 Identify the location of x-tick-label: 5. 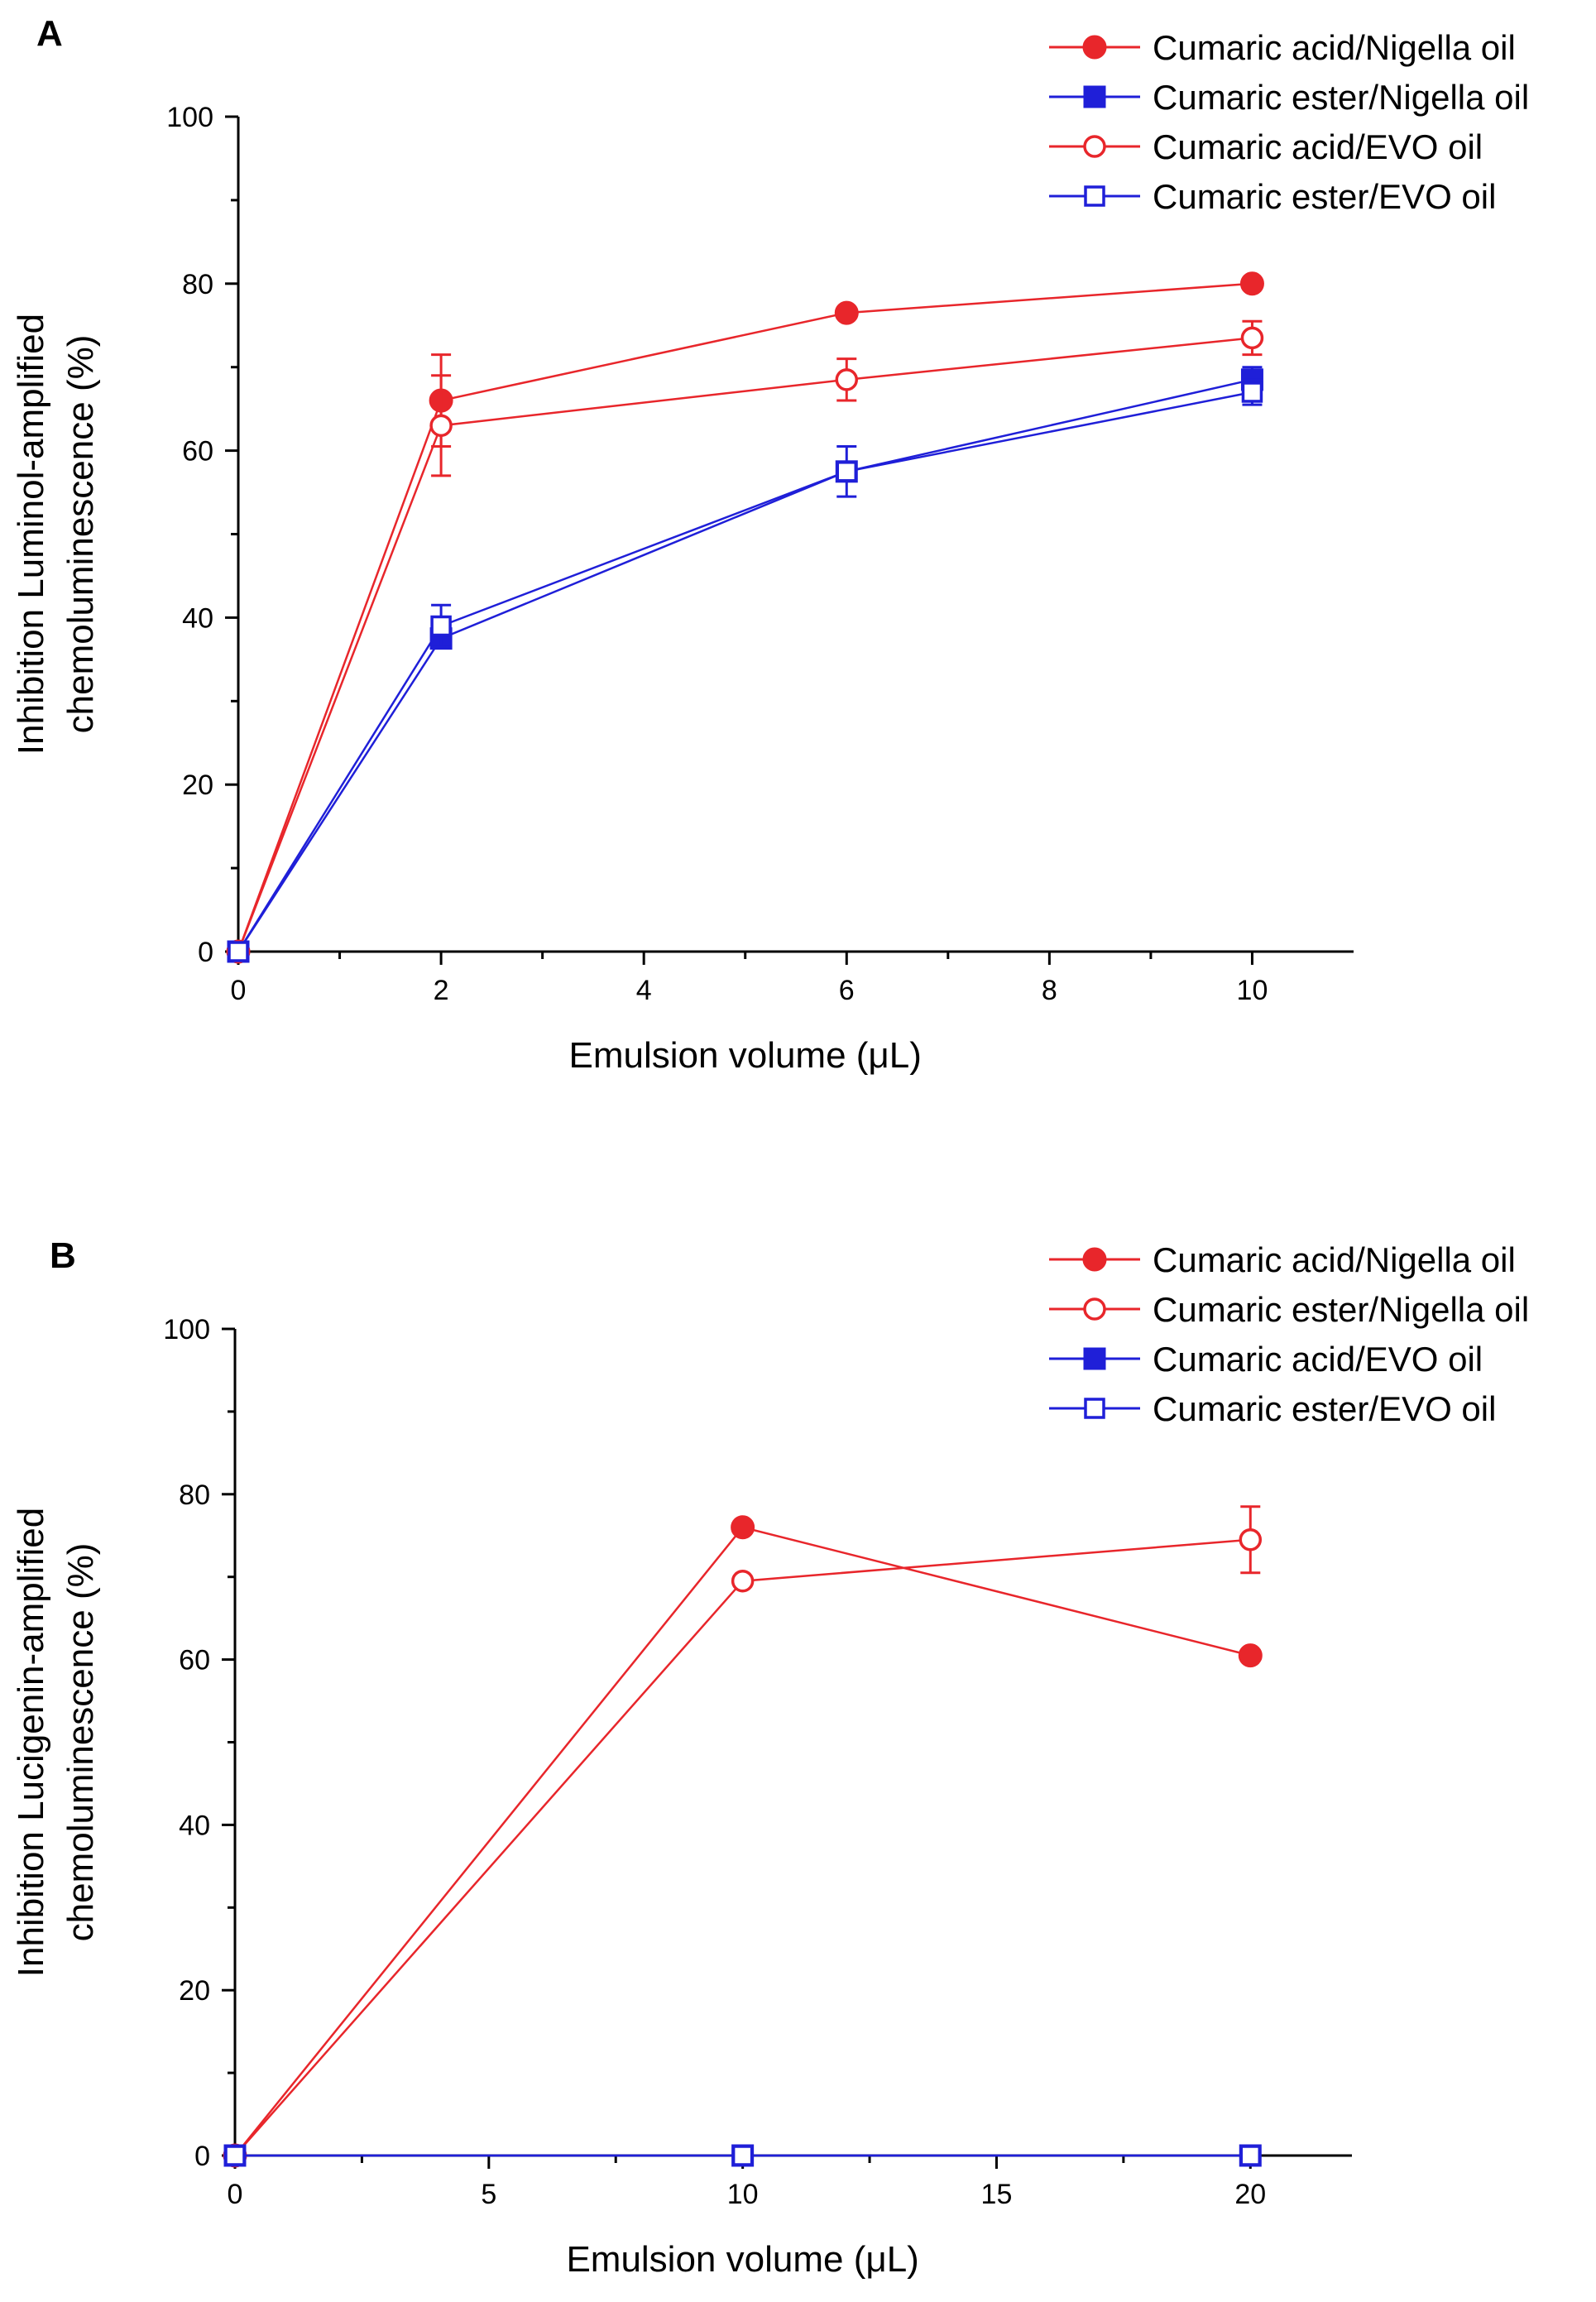
(488, 2194).